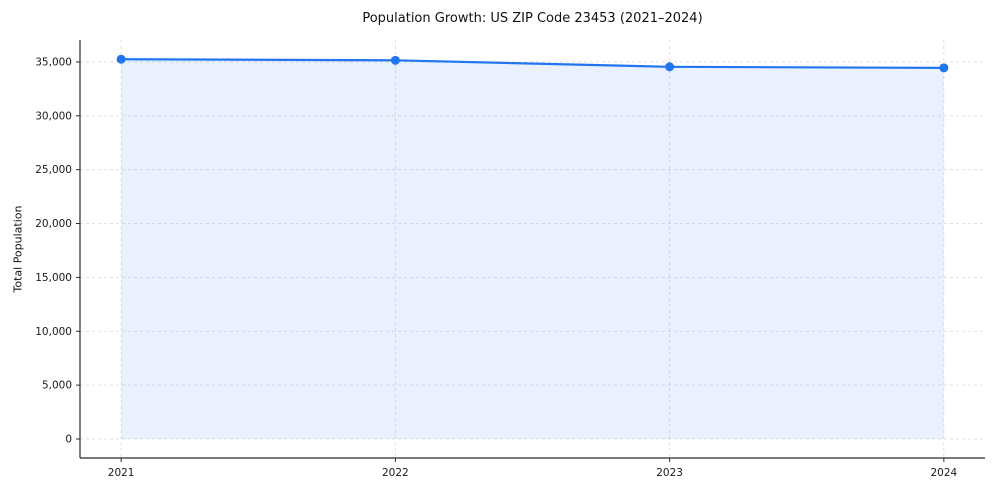 This screenshot has height=500, width=1000. Describe the element at coordinates (57, 386) in the screenshot. I see `y-tick-label: 5,000` at that location.